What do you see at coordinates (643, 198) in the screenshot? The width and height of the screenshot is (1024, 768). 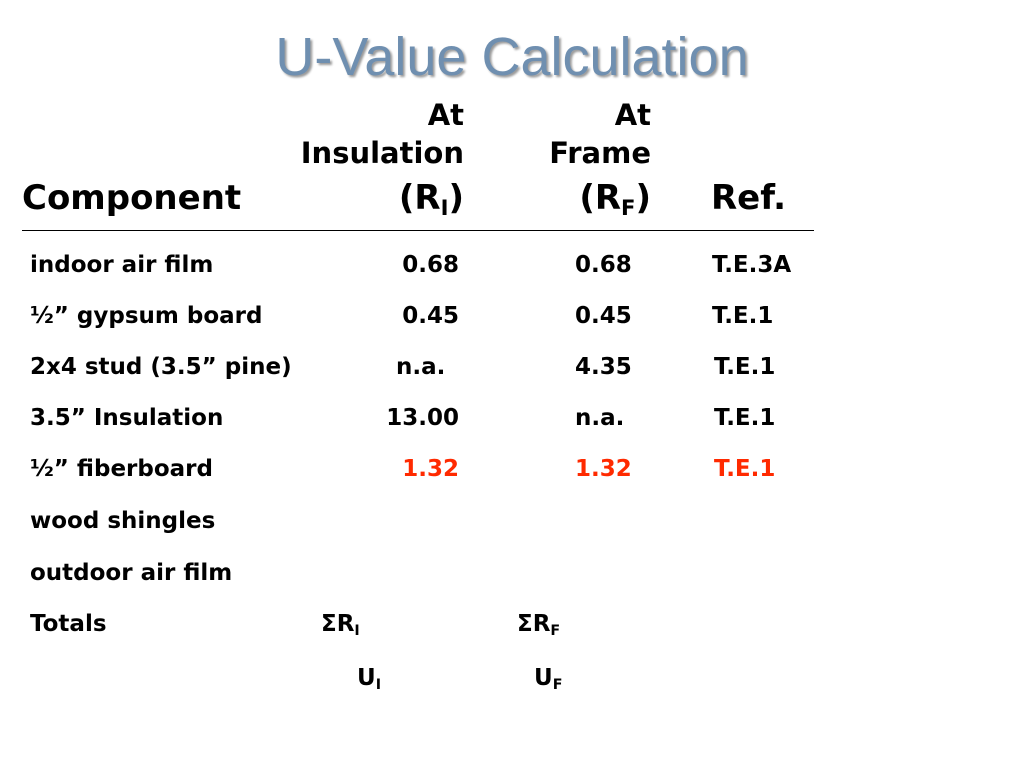 I see `header-frame-close: )` at bounding box center [643, 198].